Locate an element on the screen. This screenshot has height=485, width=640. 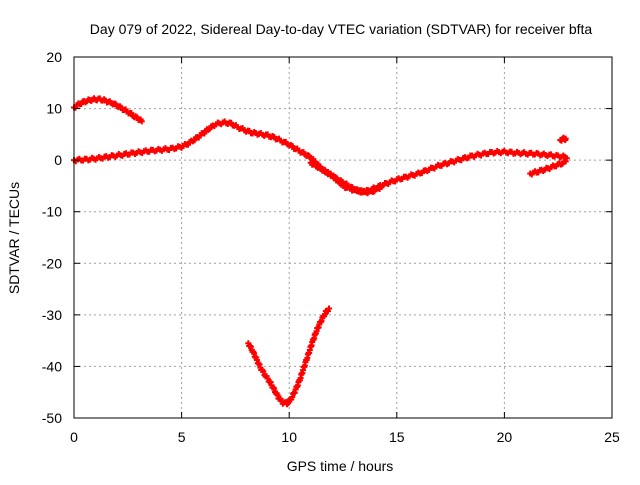
y-tick-label: 10 is located at coordinates (54, 109).